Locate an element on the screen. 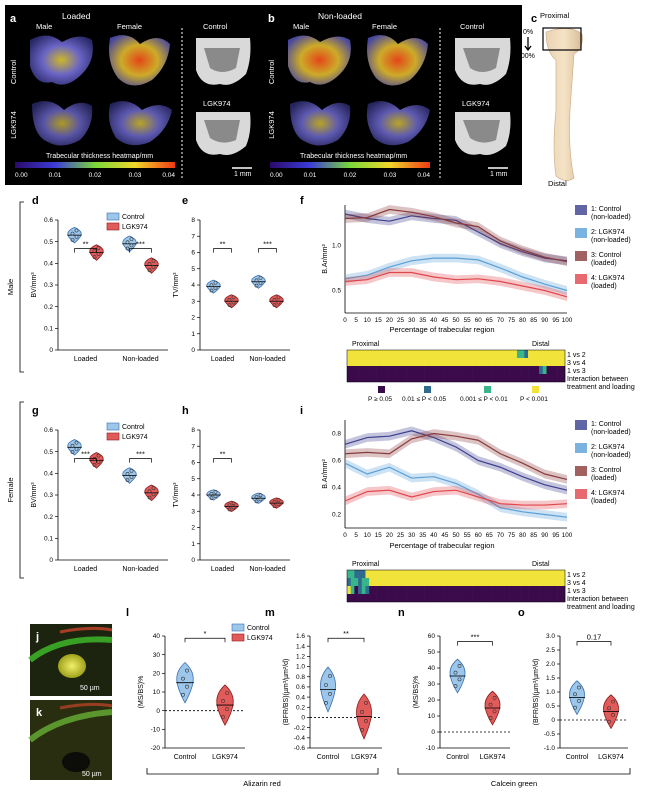  panel-b-background is located at coordinates (392, 95).